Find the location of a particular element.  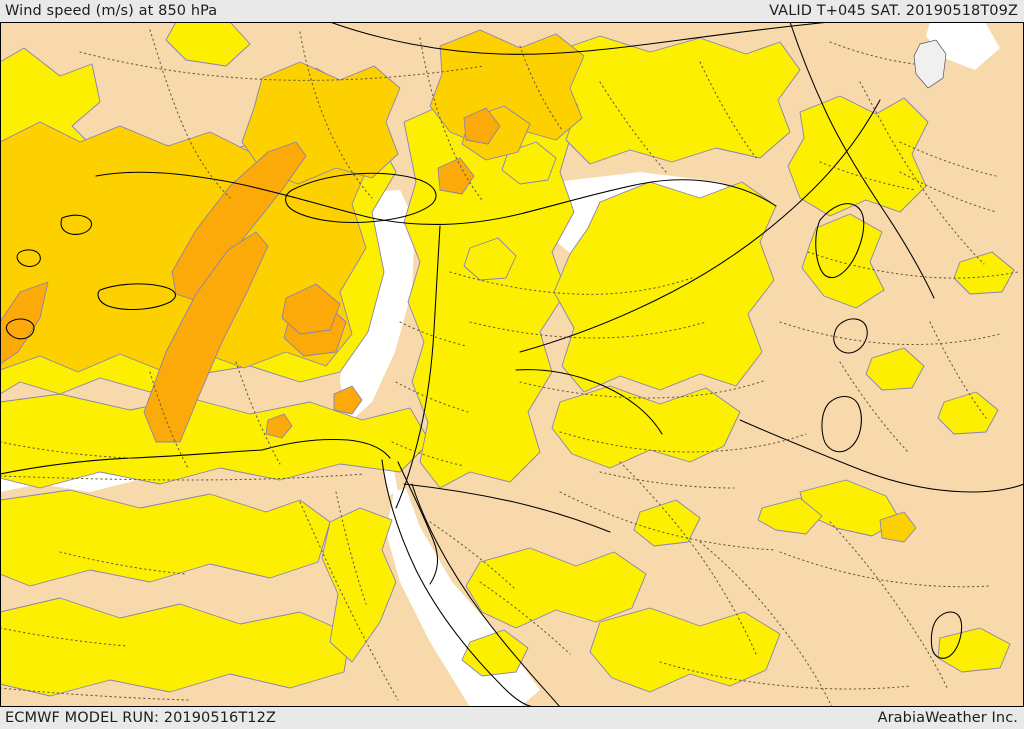

band-low-patch-j is located at coordinates (495, 653).